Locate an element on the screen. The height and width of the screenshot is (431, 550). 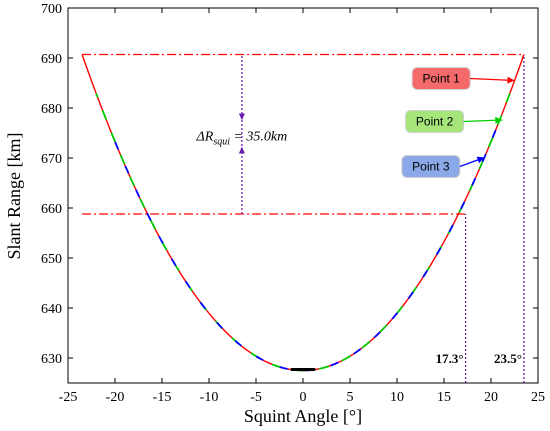
y-tick-label: 650 is located at coordinates (51, 259).